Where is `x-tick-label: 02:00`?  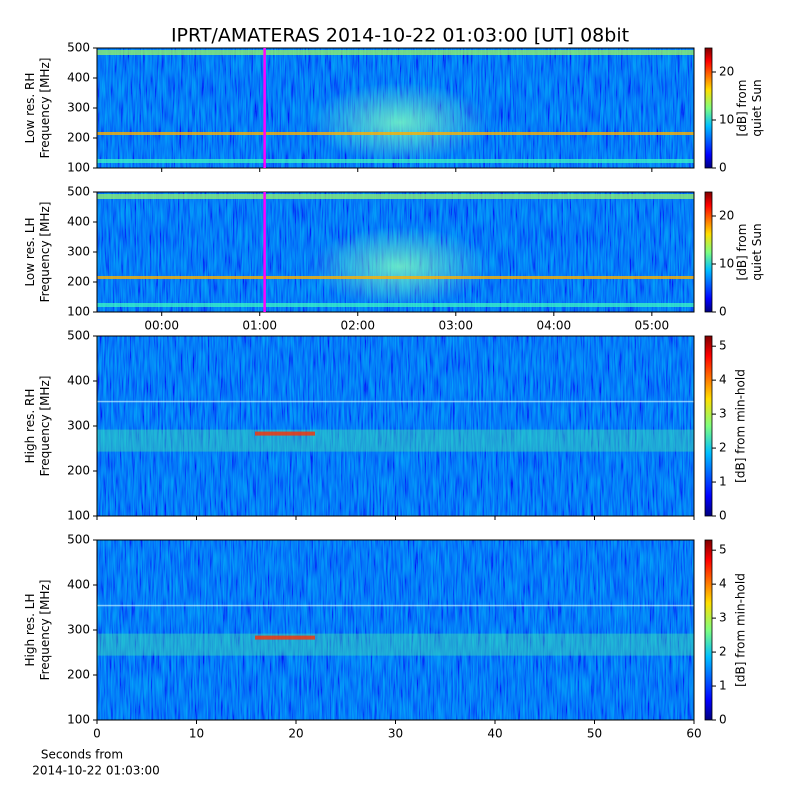 x-tick-label: 02:00 is located at coordinates (357, 326).